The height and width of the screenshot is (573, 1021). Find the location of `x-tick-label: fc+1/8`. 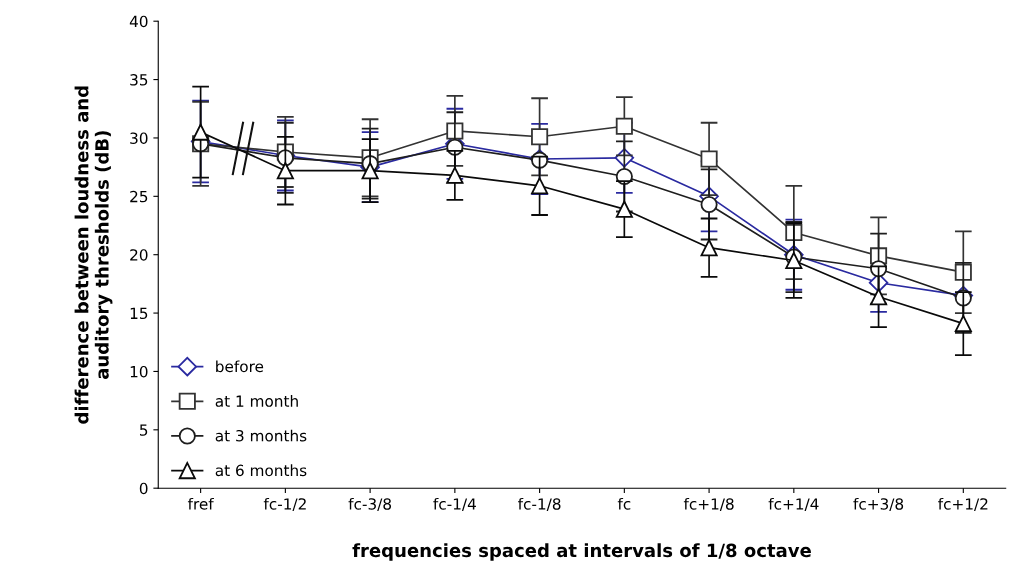

x-tick-label: fc+1/8 is located at coordinates (708, 504).